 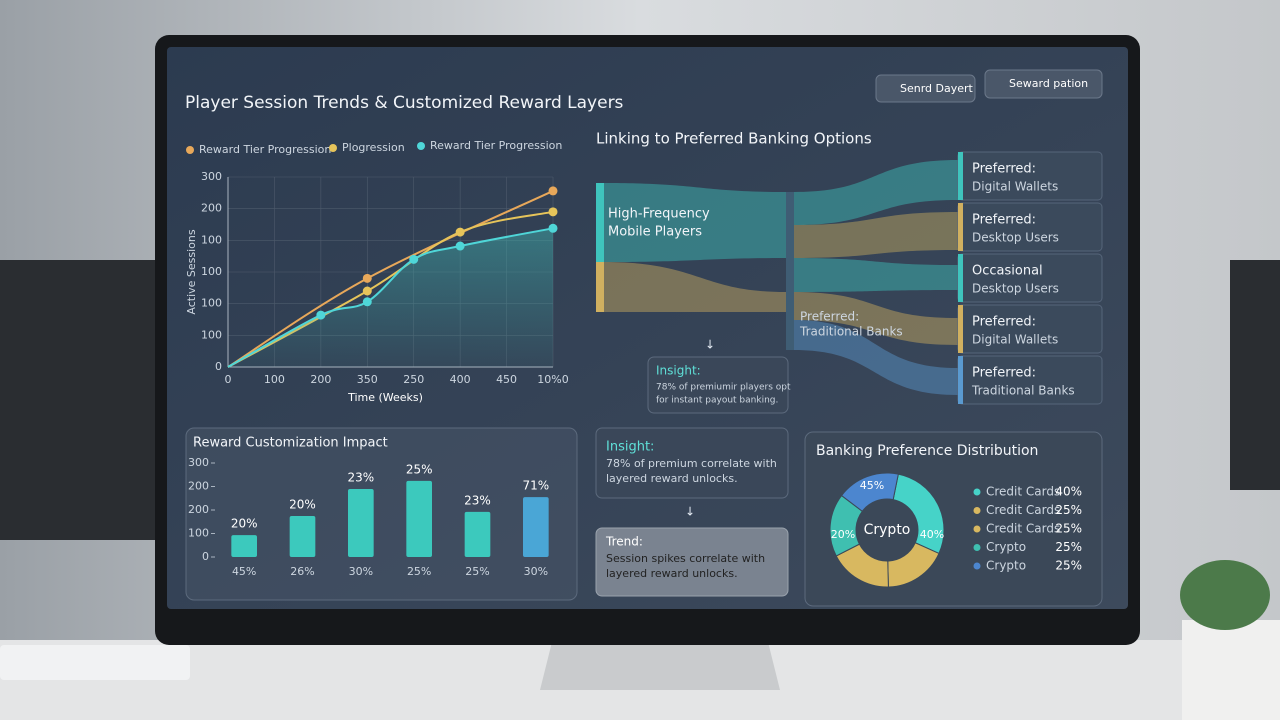 I want to click on node-label: High-Frequency, so click(x=659, y=214).